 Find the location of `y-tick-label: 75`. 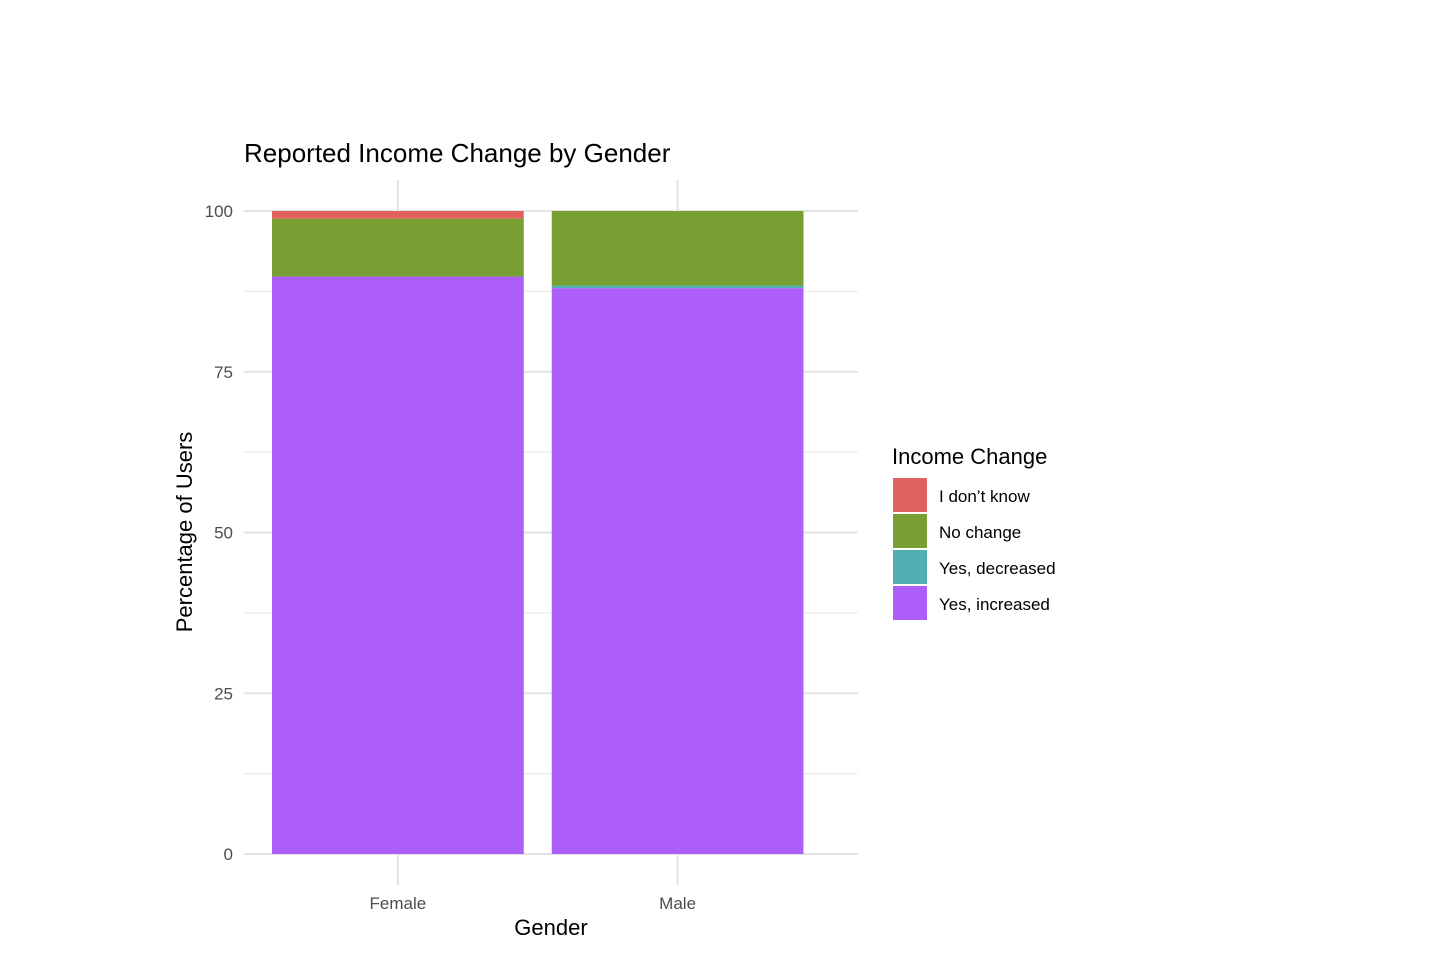

y-tick-label: 75 is located at coordinates (223, 372).